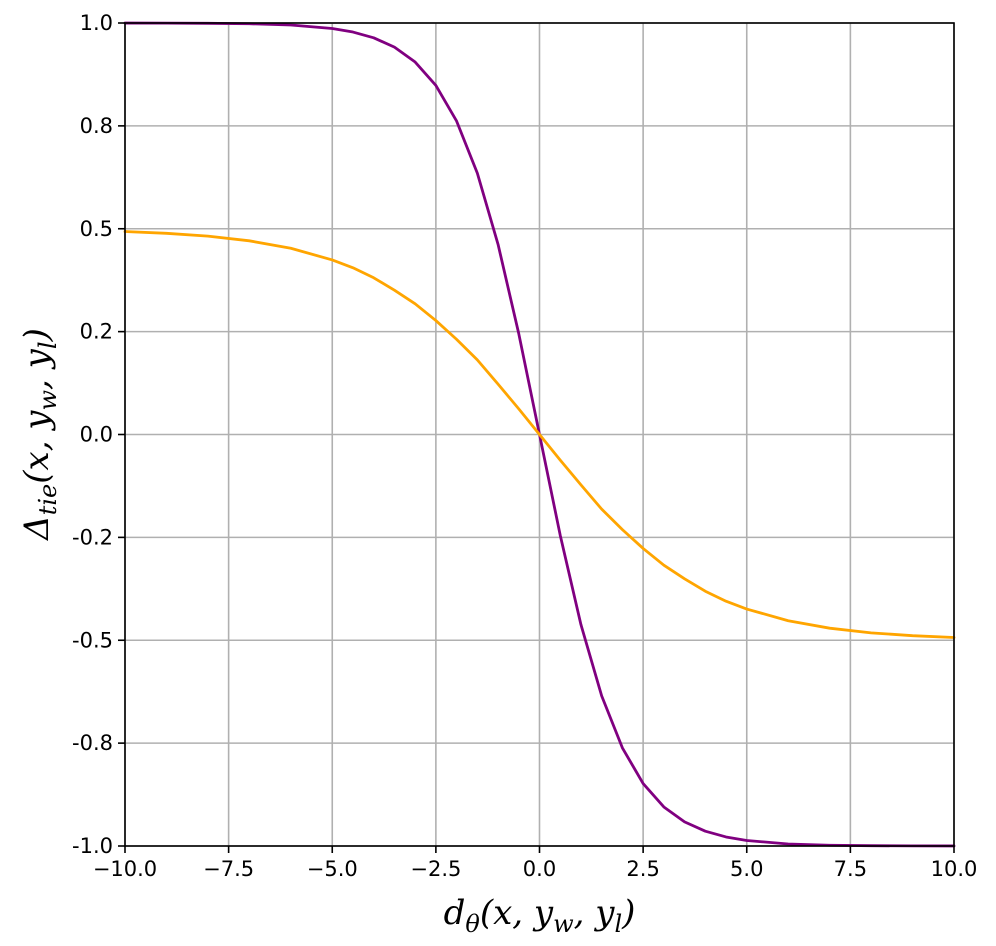  What do you see at coordinates (48, 345) in the screenshot?
I see `y-axis-label-args-3: l` at bounding box center [48, 345].